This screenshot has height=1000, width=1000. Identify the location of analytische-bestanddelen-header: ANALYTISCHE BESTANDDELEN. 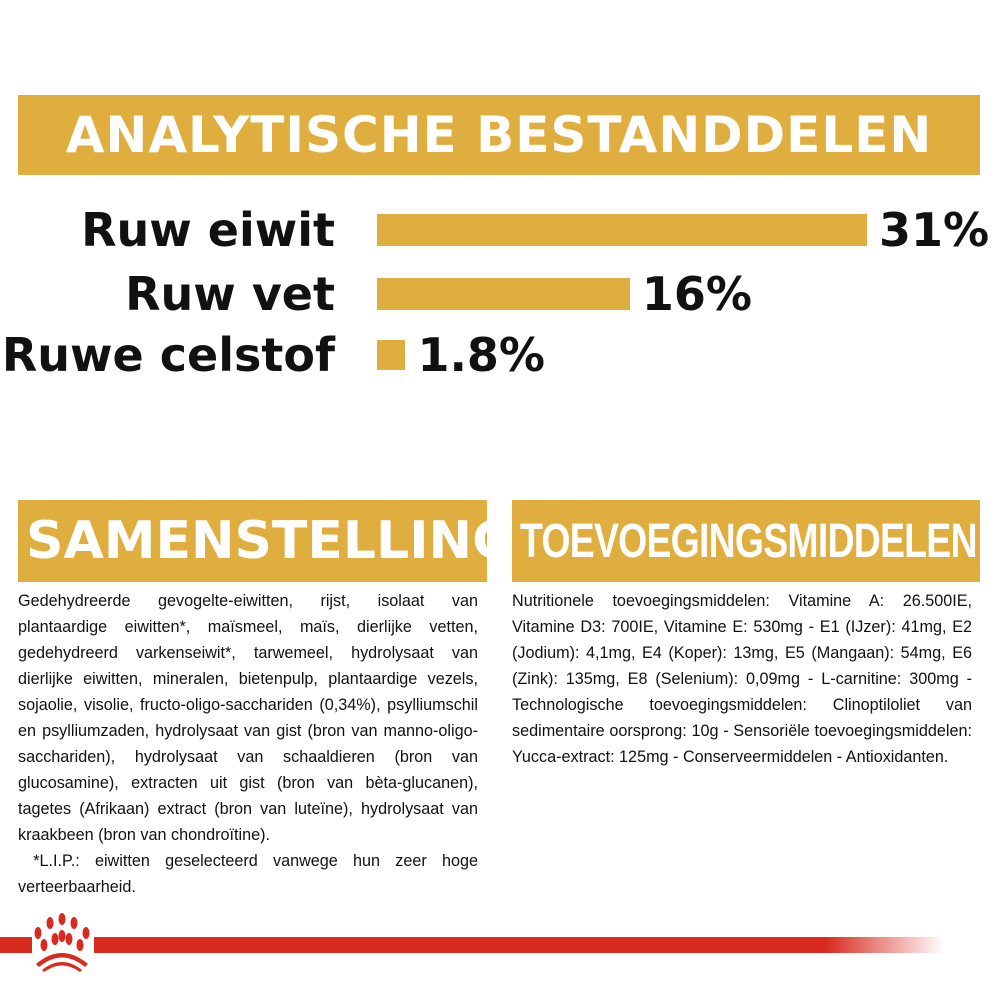
(499, 135).